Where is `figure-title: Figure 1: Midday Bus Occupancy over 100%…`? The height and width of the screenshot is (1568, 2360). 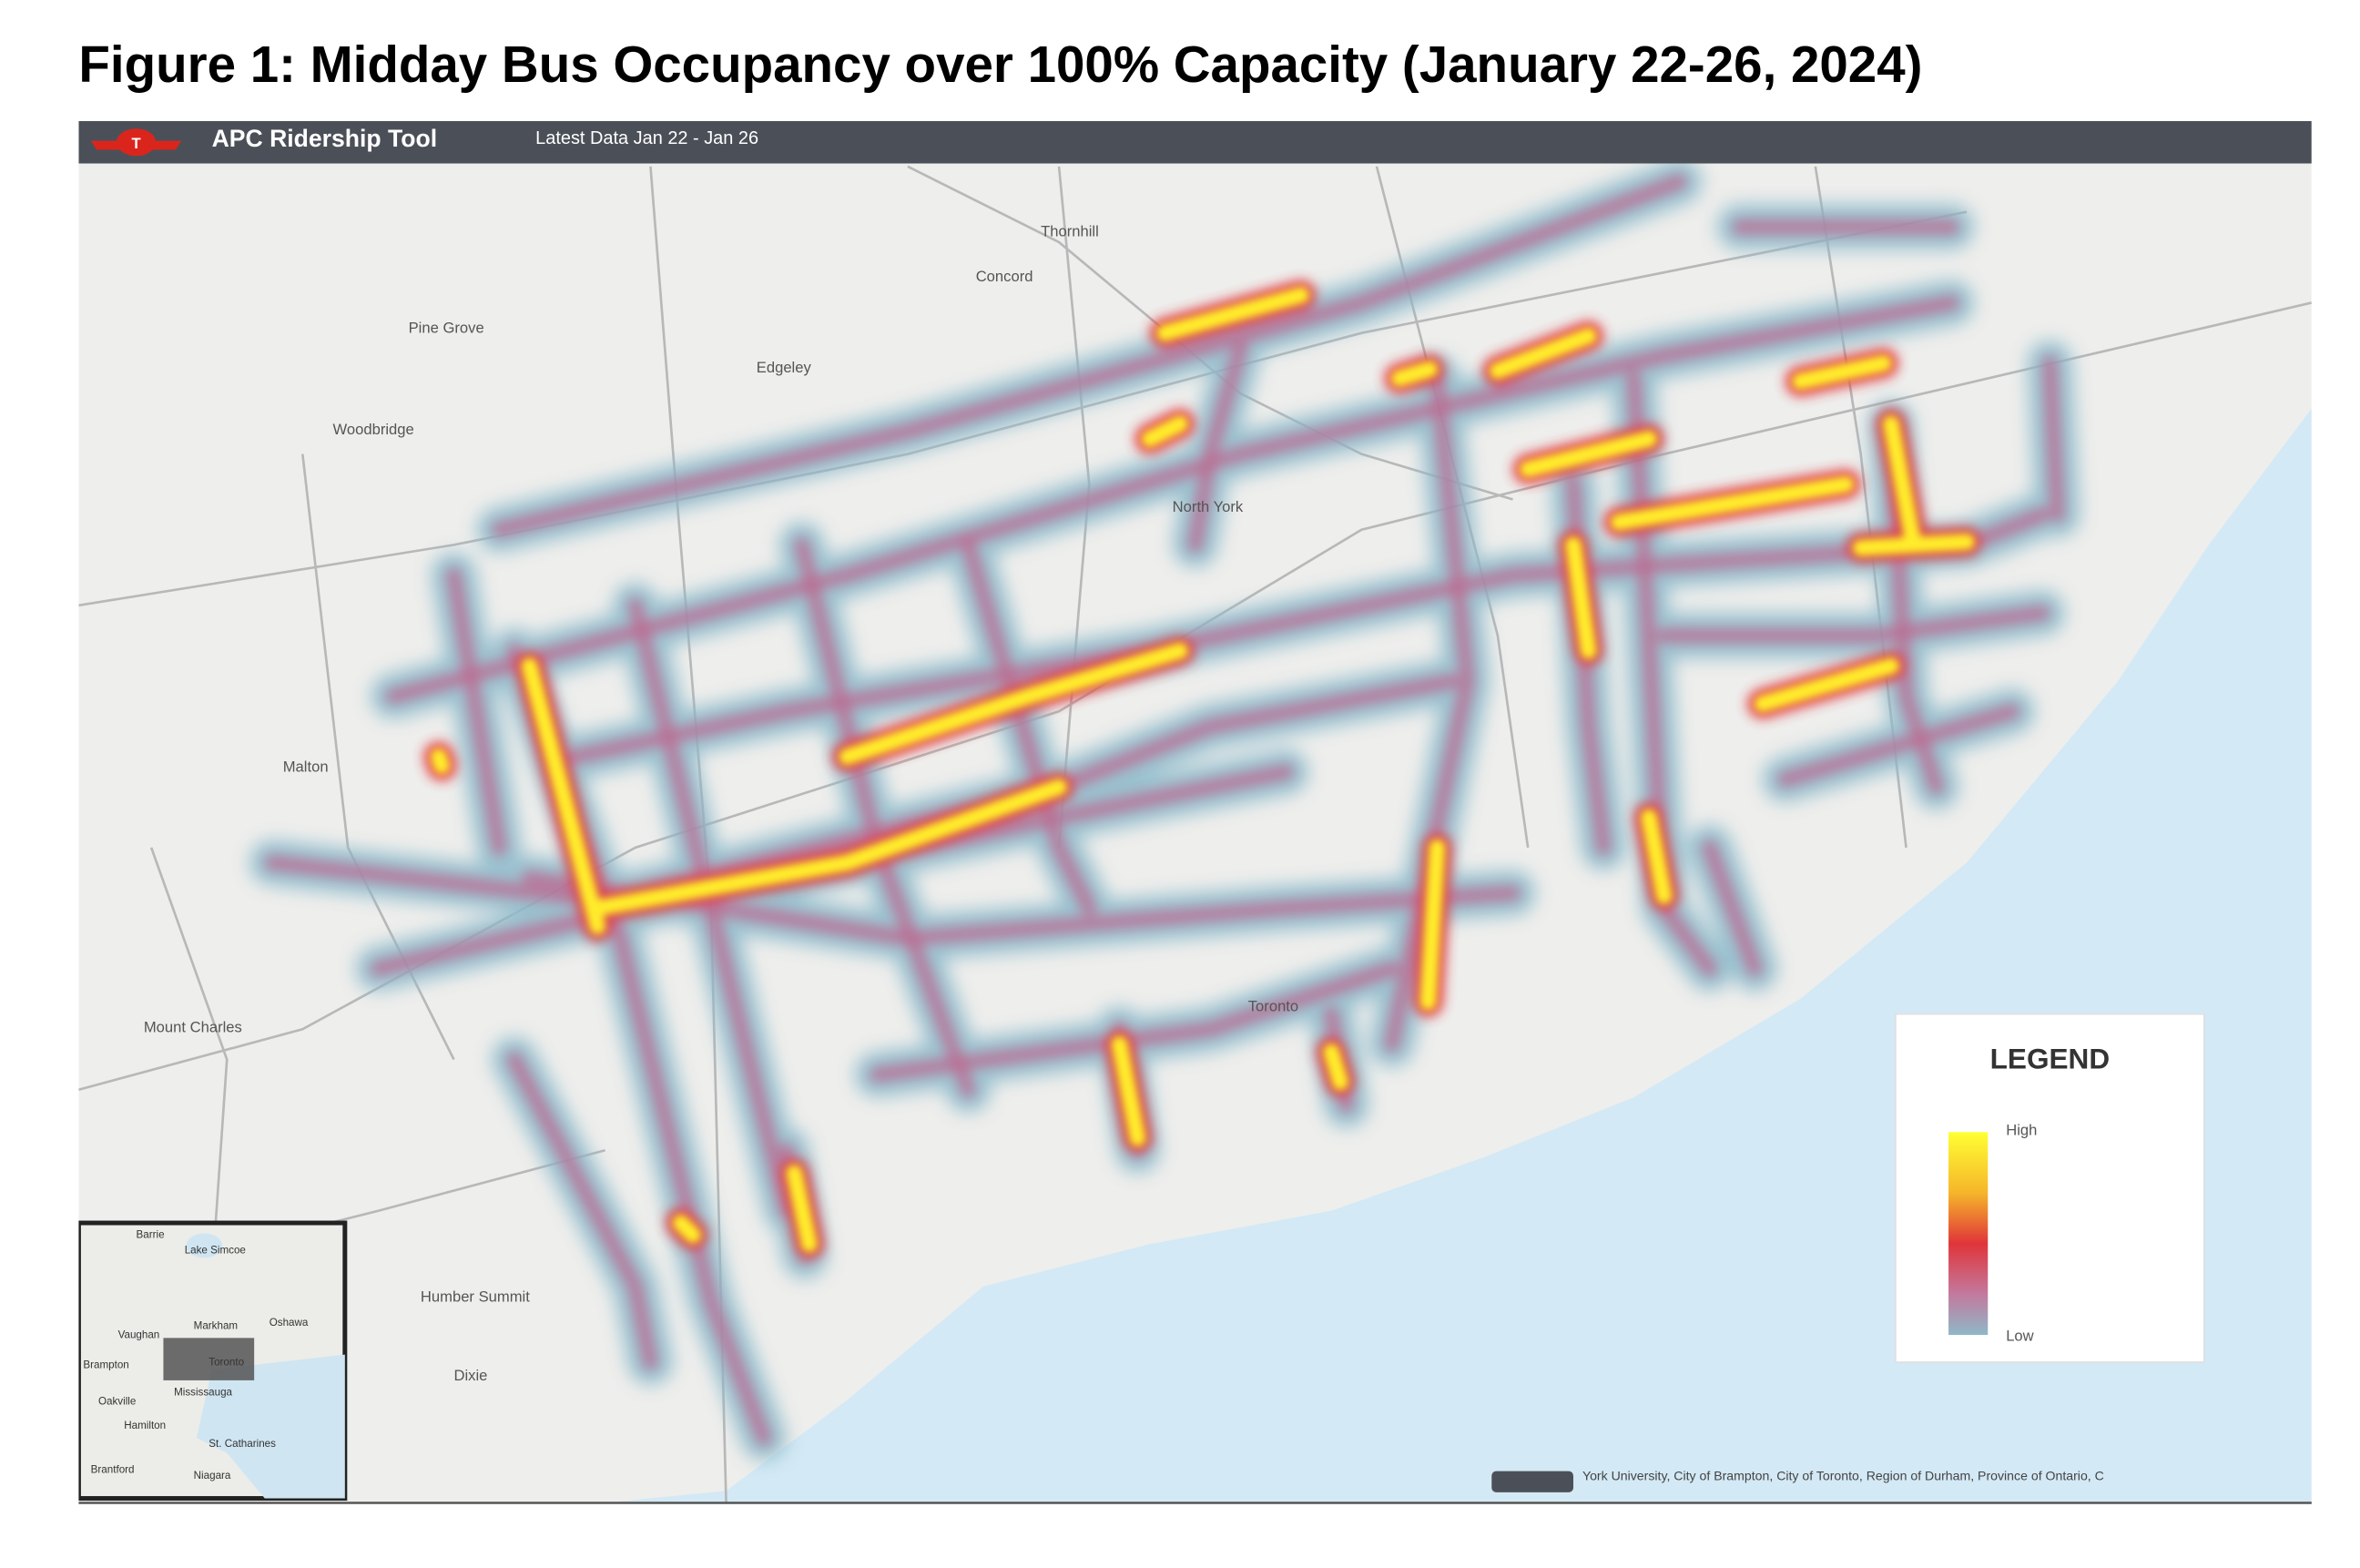 figure-title: Figure 1: Midday Bus Occupancy over 100%… is located at coordinates (1000, 64).